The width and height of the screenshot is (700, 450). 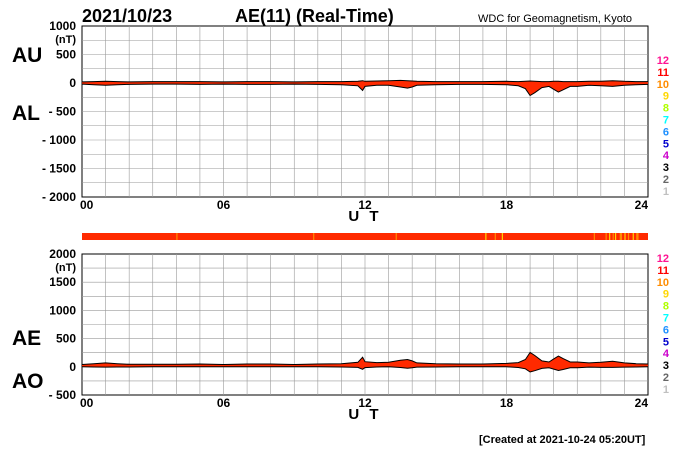 I want to click on index-label-au: AU, so click(x=27, y=55).